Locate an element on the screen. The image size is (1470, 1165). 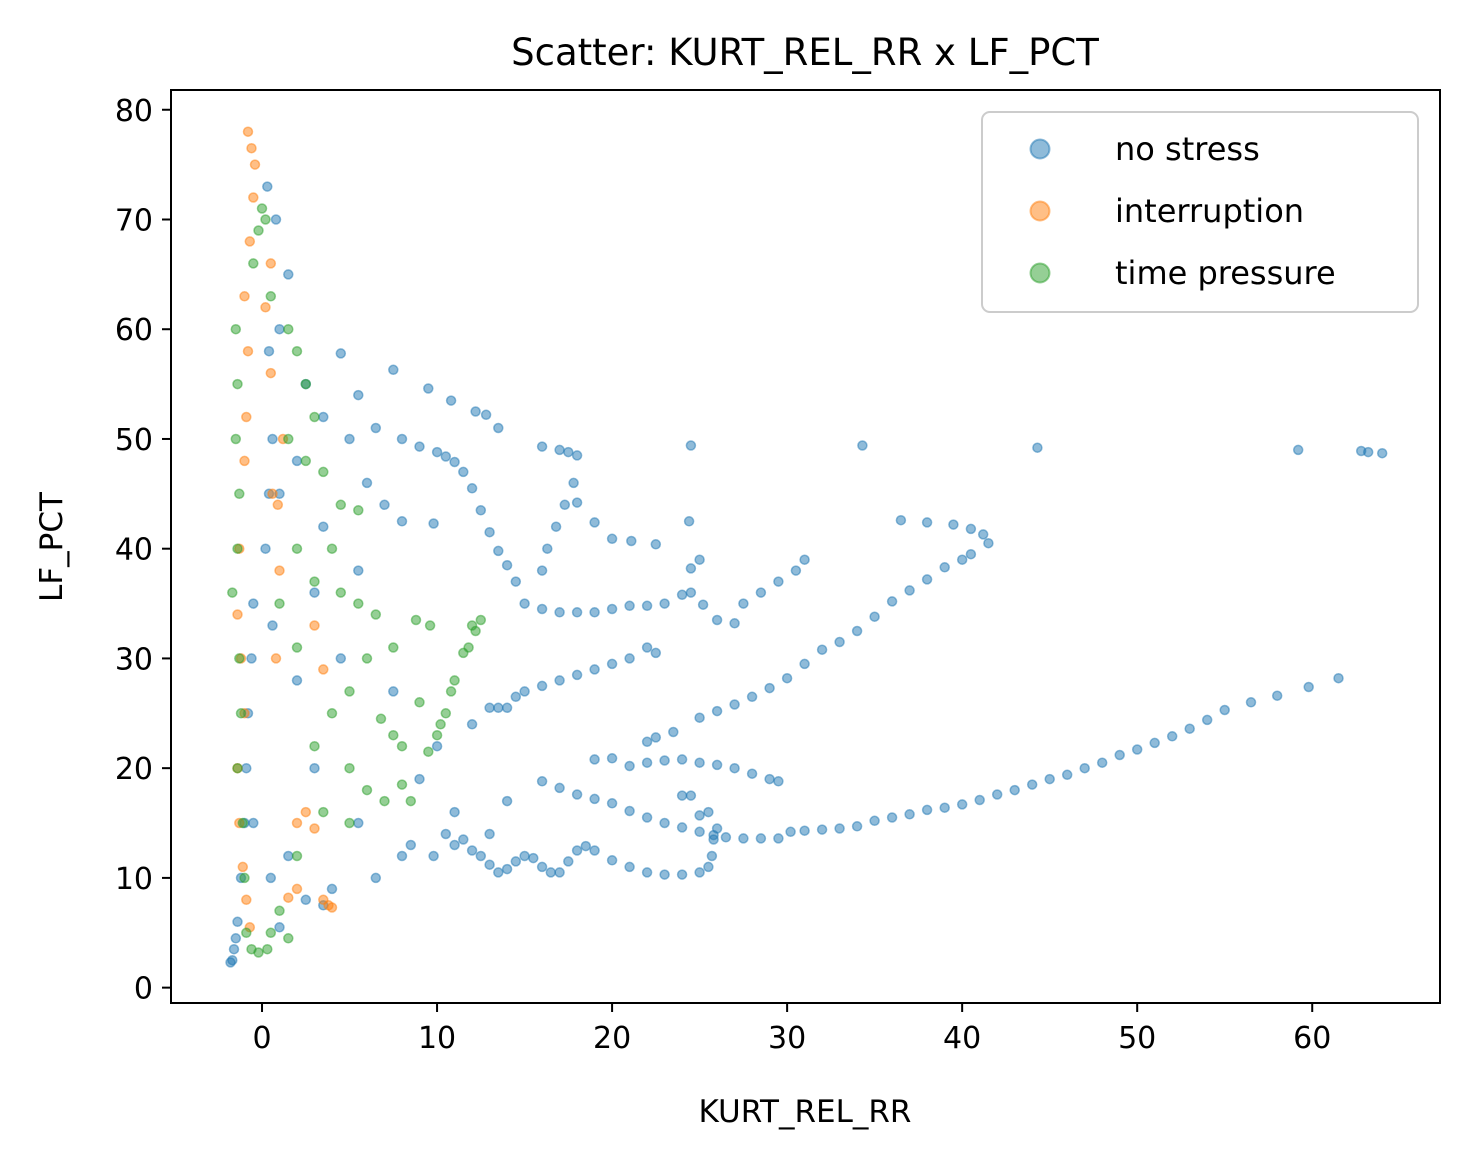
y-tick-label: 30 is located at coordinates (134, 659).